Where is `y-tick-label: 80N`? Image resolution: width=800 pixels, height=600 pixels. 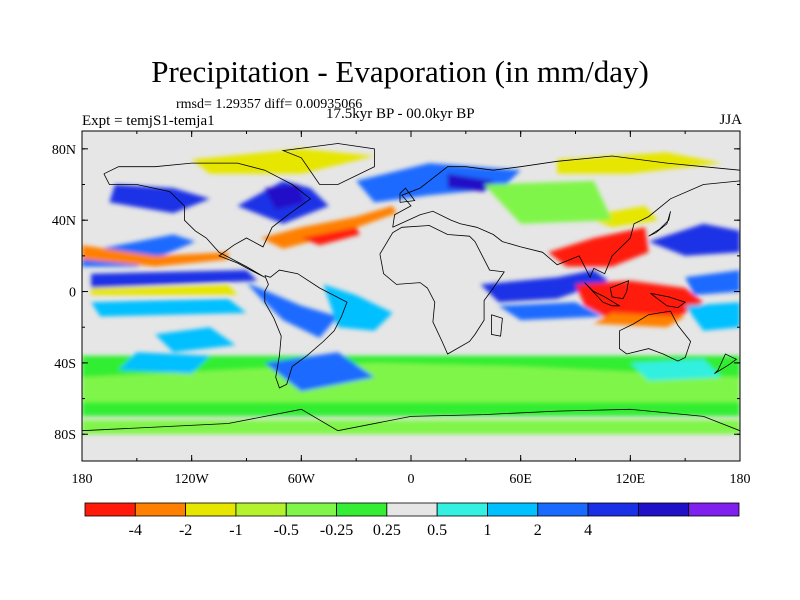
y-tick-label: 80N is located at coordinates (64, 150).